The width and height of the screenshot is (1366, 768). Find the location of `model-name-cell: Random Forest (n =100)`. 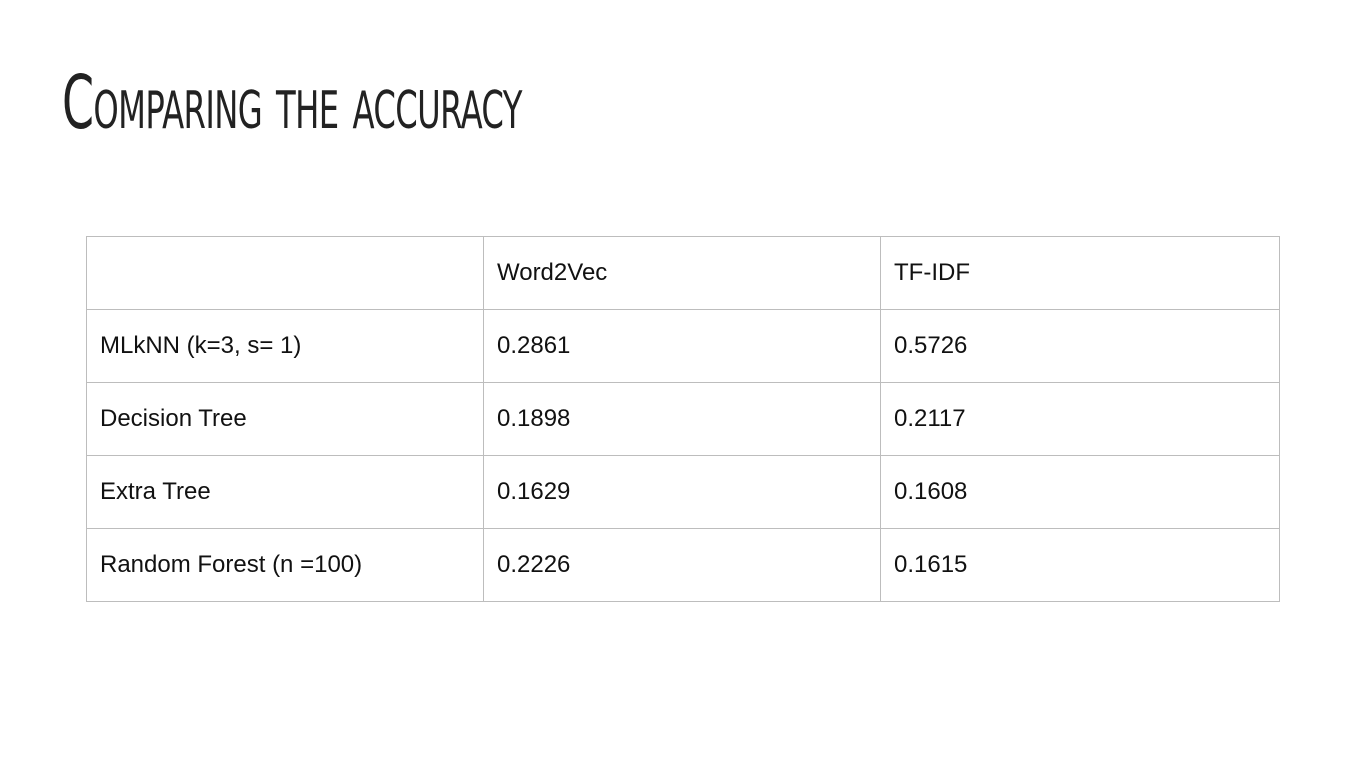

model-name-cell: Random Forest (n =100) is located at coordinates (285, 565).